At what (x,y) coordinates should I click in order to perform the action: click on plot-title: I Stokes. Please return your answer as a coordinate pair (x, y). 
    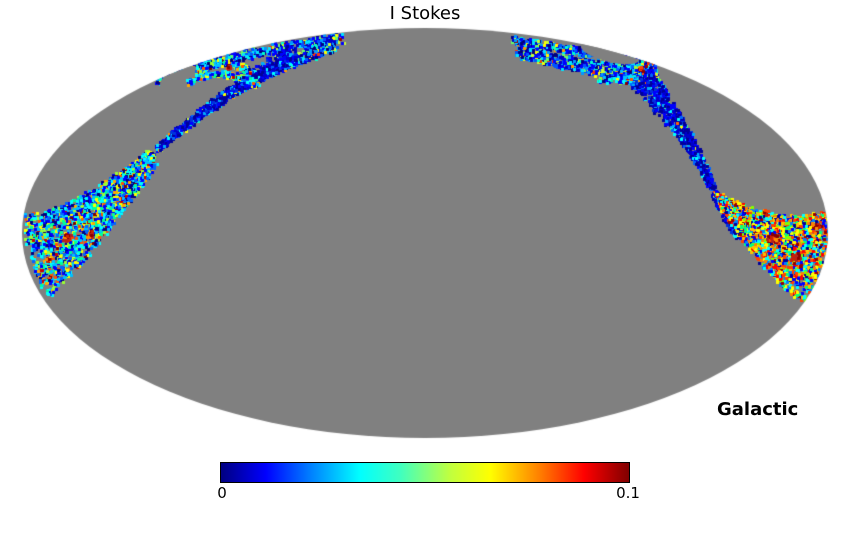
    Looking at the image, I should click on (425, 13).